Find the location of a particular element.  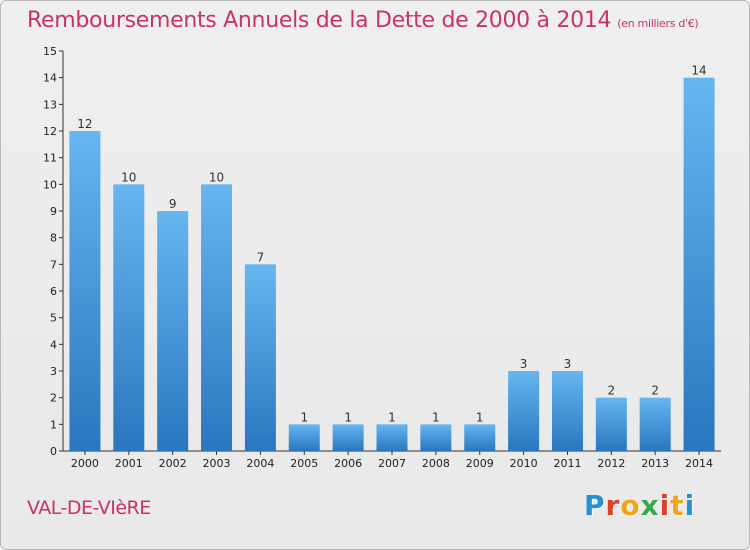

y-tick-label: 7 is located at coordinates (53, 264).